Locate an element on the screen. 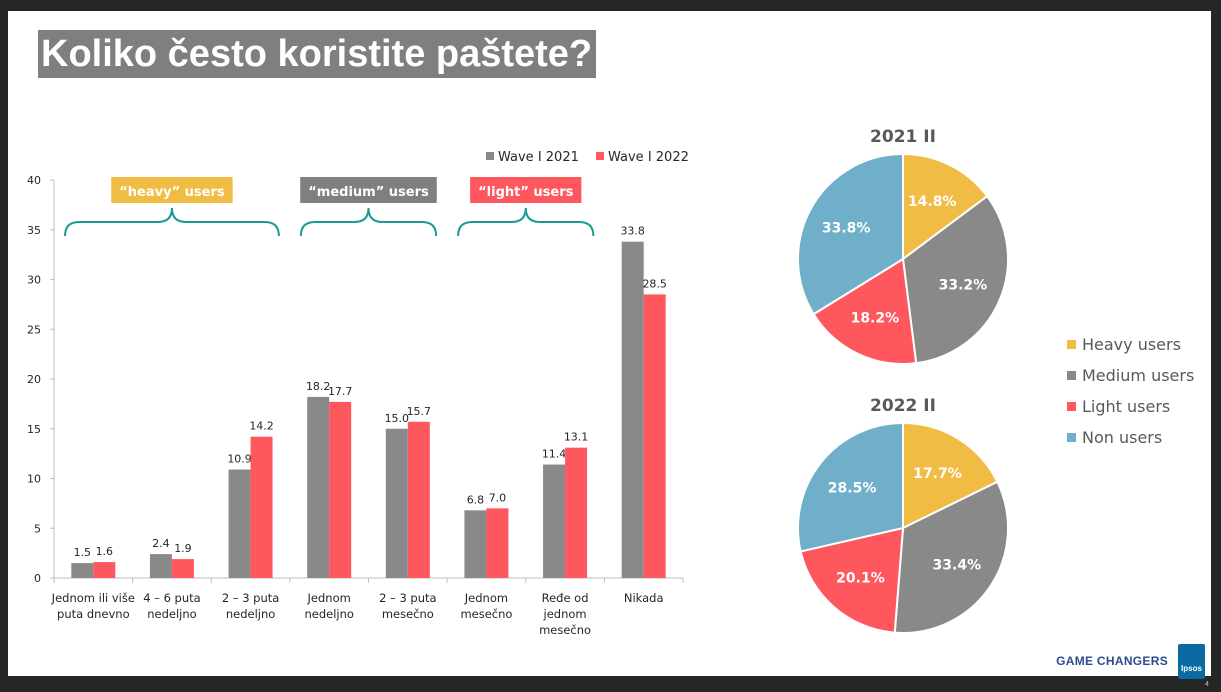  svg-text: “heavy” users is located at coordinates (172, 192).